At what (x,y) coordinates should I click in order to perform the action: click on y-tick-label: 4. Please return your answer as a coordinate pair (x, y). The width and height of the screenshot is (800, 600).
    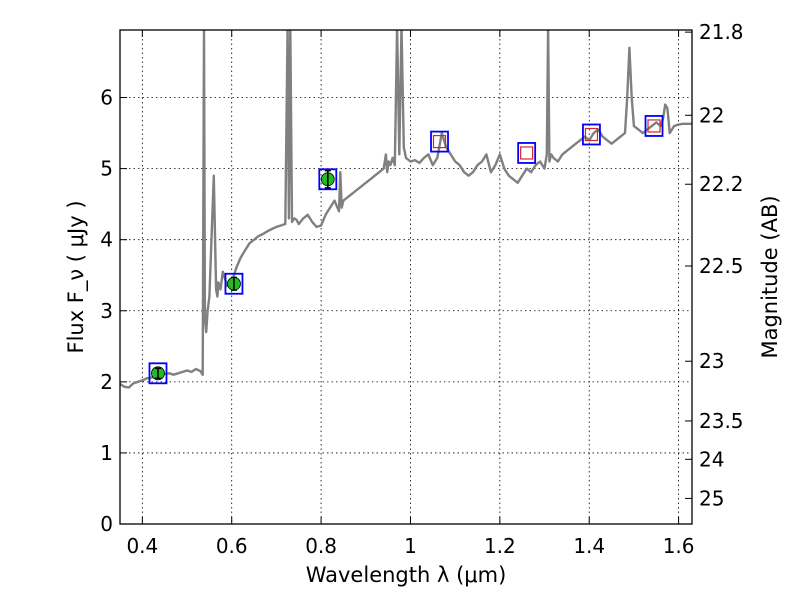
    Looking at the image, I should click on (106, 240).